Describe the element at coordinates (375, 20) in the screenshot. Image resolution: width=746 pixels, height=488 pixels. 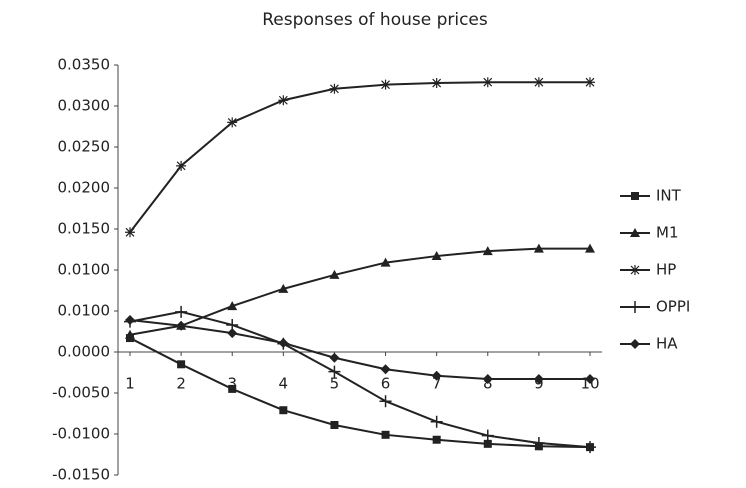
I see `chart-title: Responses of house prices` at that location.